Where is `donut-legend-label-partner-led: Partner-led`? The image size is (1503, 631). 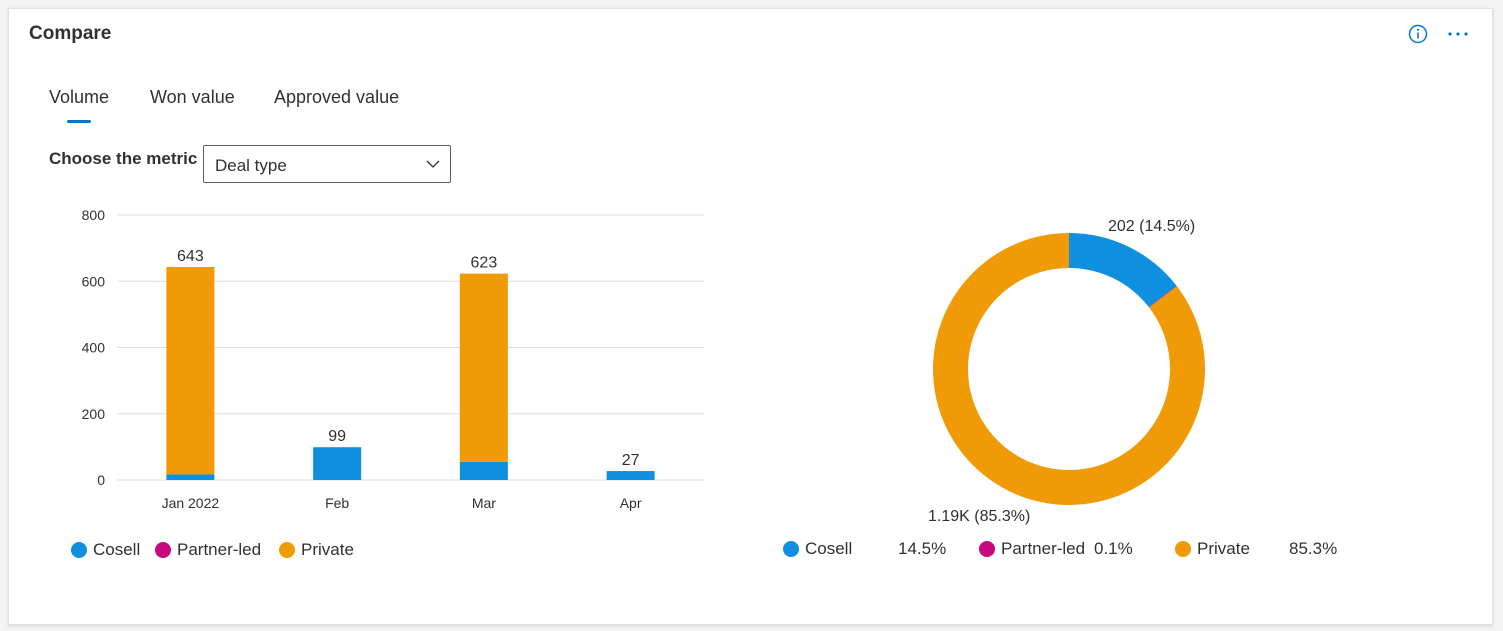
donut-legend-label-partner-led: Partner-led is located at coordinates (1043, 549).